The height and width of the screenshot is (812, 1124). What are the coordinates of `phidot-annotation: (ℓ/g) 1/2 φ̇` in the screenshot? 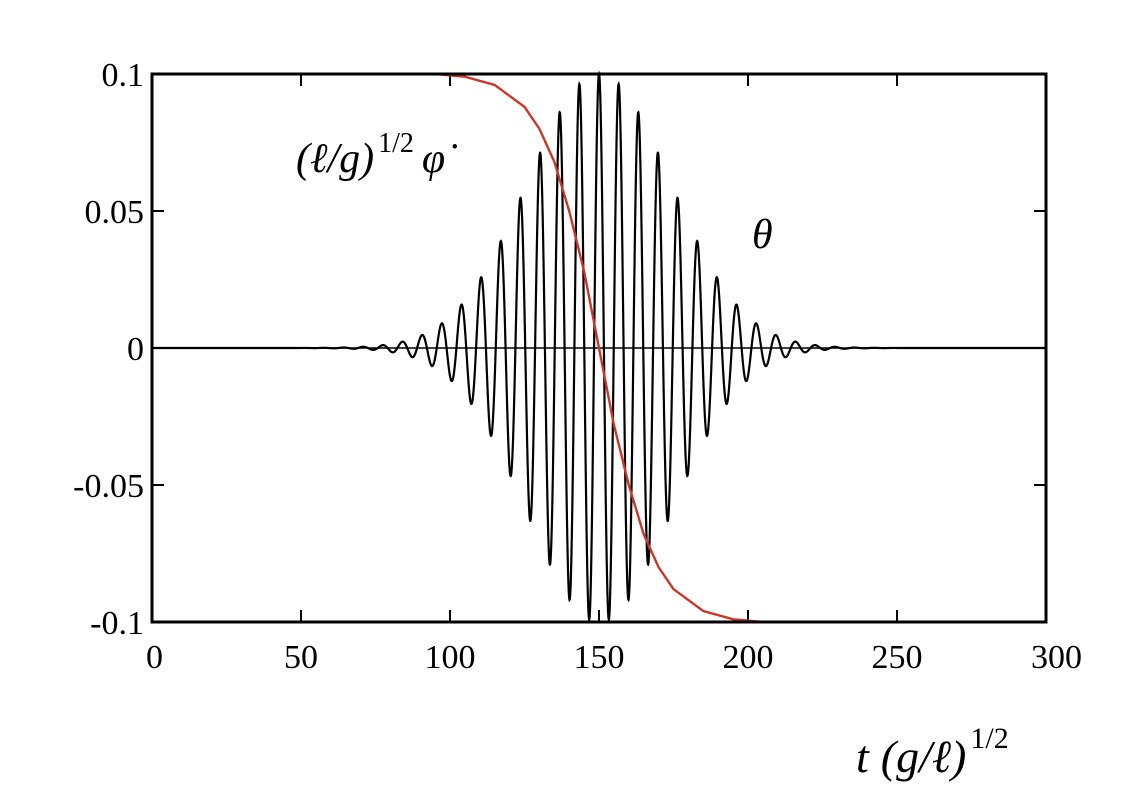 It's located at (376, 155).